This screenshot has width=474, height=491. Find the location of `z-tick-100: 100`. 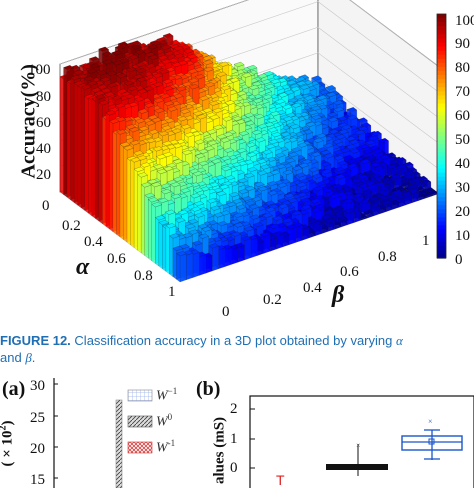

z-tick-100: 100 is located at coordinates (39, 70).